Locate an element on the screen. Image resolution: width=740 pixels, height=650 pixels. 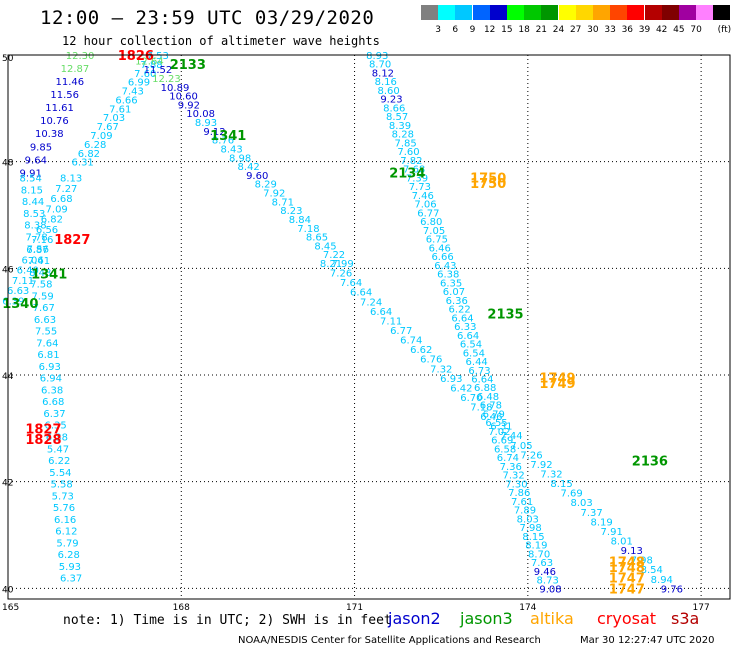
wave-height-value: 6.94 is located at coordinates (51, 379).